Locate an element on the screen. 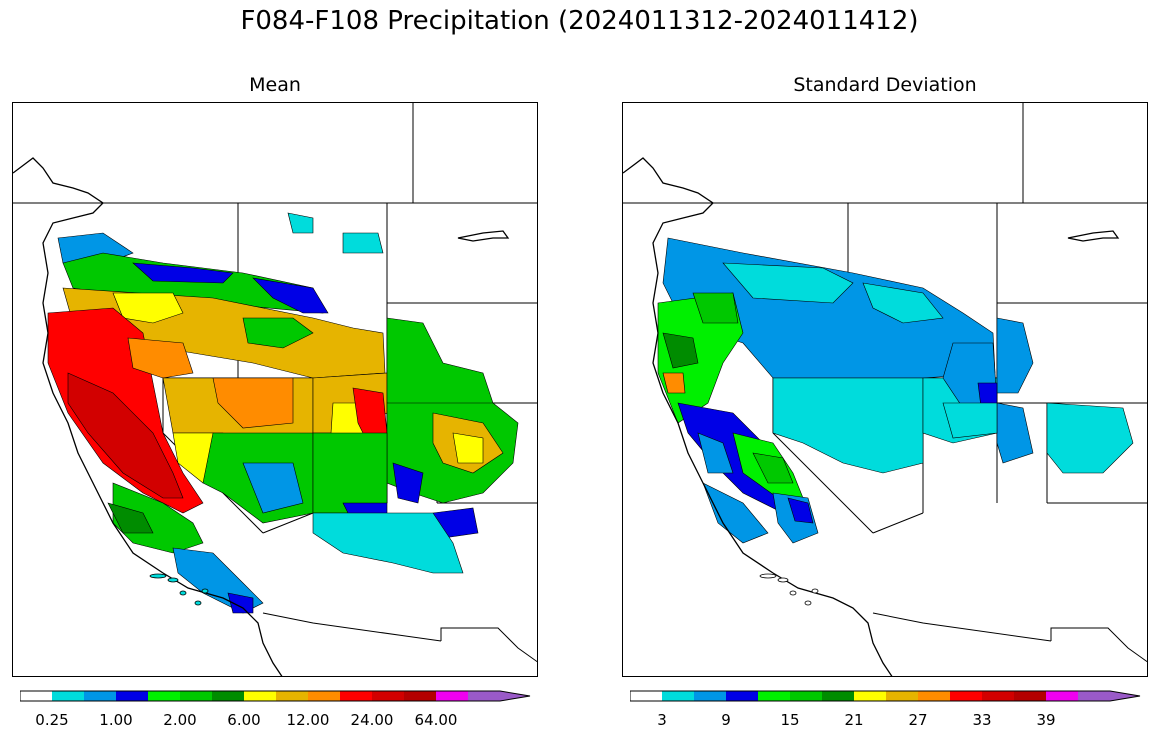  mean-tick-1: 1.00 is located at coordinates (116, 720).